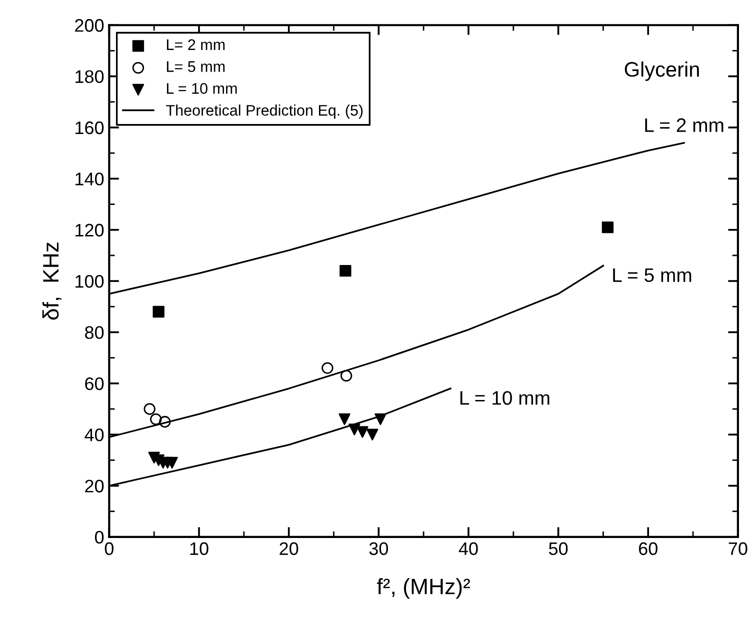  I want to click on x-tick-label: 50, so click(558, 549).